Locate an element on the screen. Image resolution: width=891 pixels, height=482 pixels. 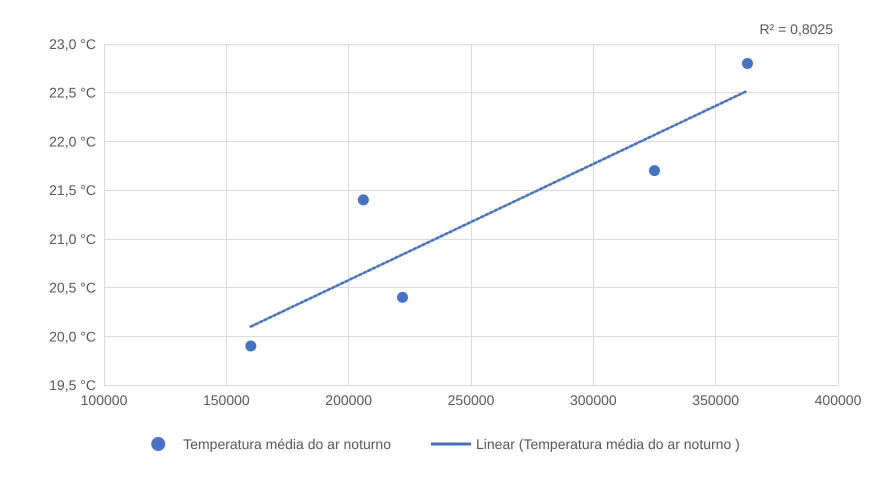
text: R² = 0,8025 is located at coordinates (796, 29).